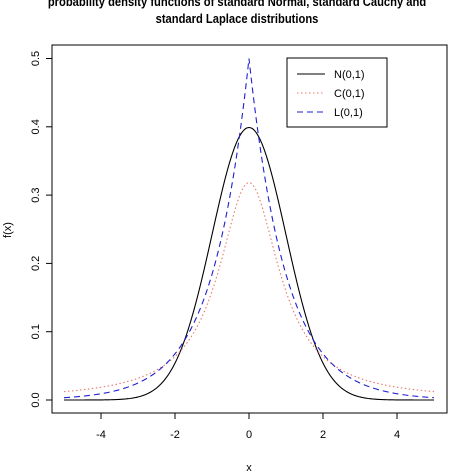  What do you see at coordinates (41, 229) in the screenshot?
I see `y-axis: 0.0 0.1 0.2 0.3 0.4 0.5` at bounding box center [41, 229].